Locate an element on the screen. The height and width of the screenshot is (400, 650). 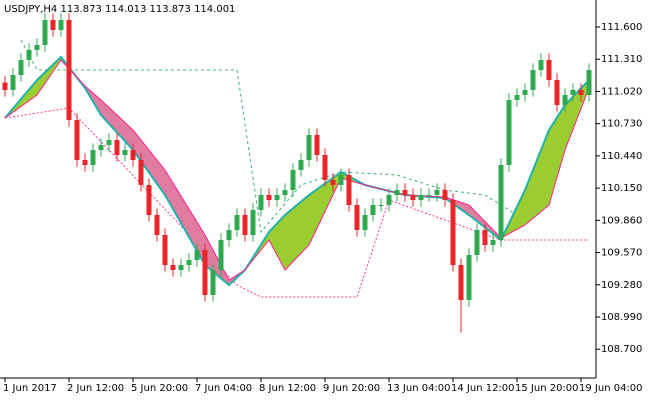
x-tick-label: 1 Jun 2017 is located at coordinates (30, 388).